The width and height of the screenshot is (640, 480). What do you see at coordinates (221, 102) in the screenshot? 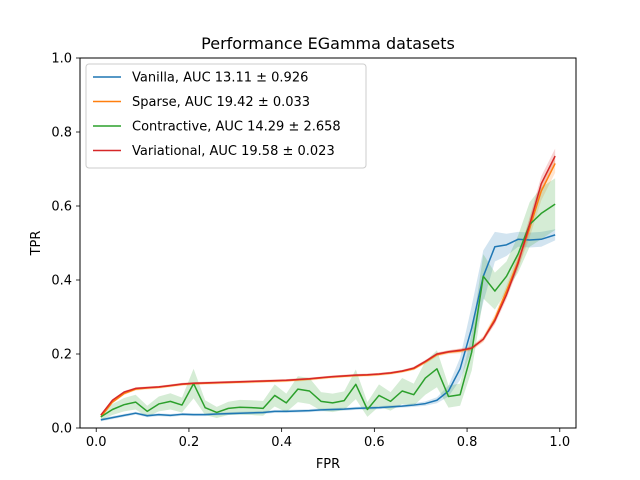
I see `legend-label-sparse: Sparse, AUC 19.42 ± 0.033` at bounding box center [221, 102].